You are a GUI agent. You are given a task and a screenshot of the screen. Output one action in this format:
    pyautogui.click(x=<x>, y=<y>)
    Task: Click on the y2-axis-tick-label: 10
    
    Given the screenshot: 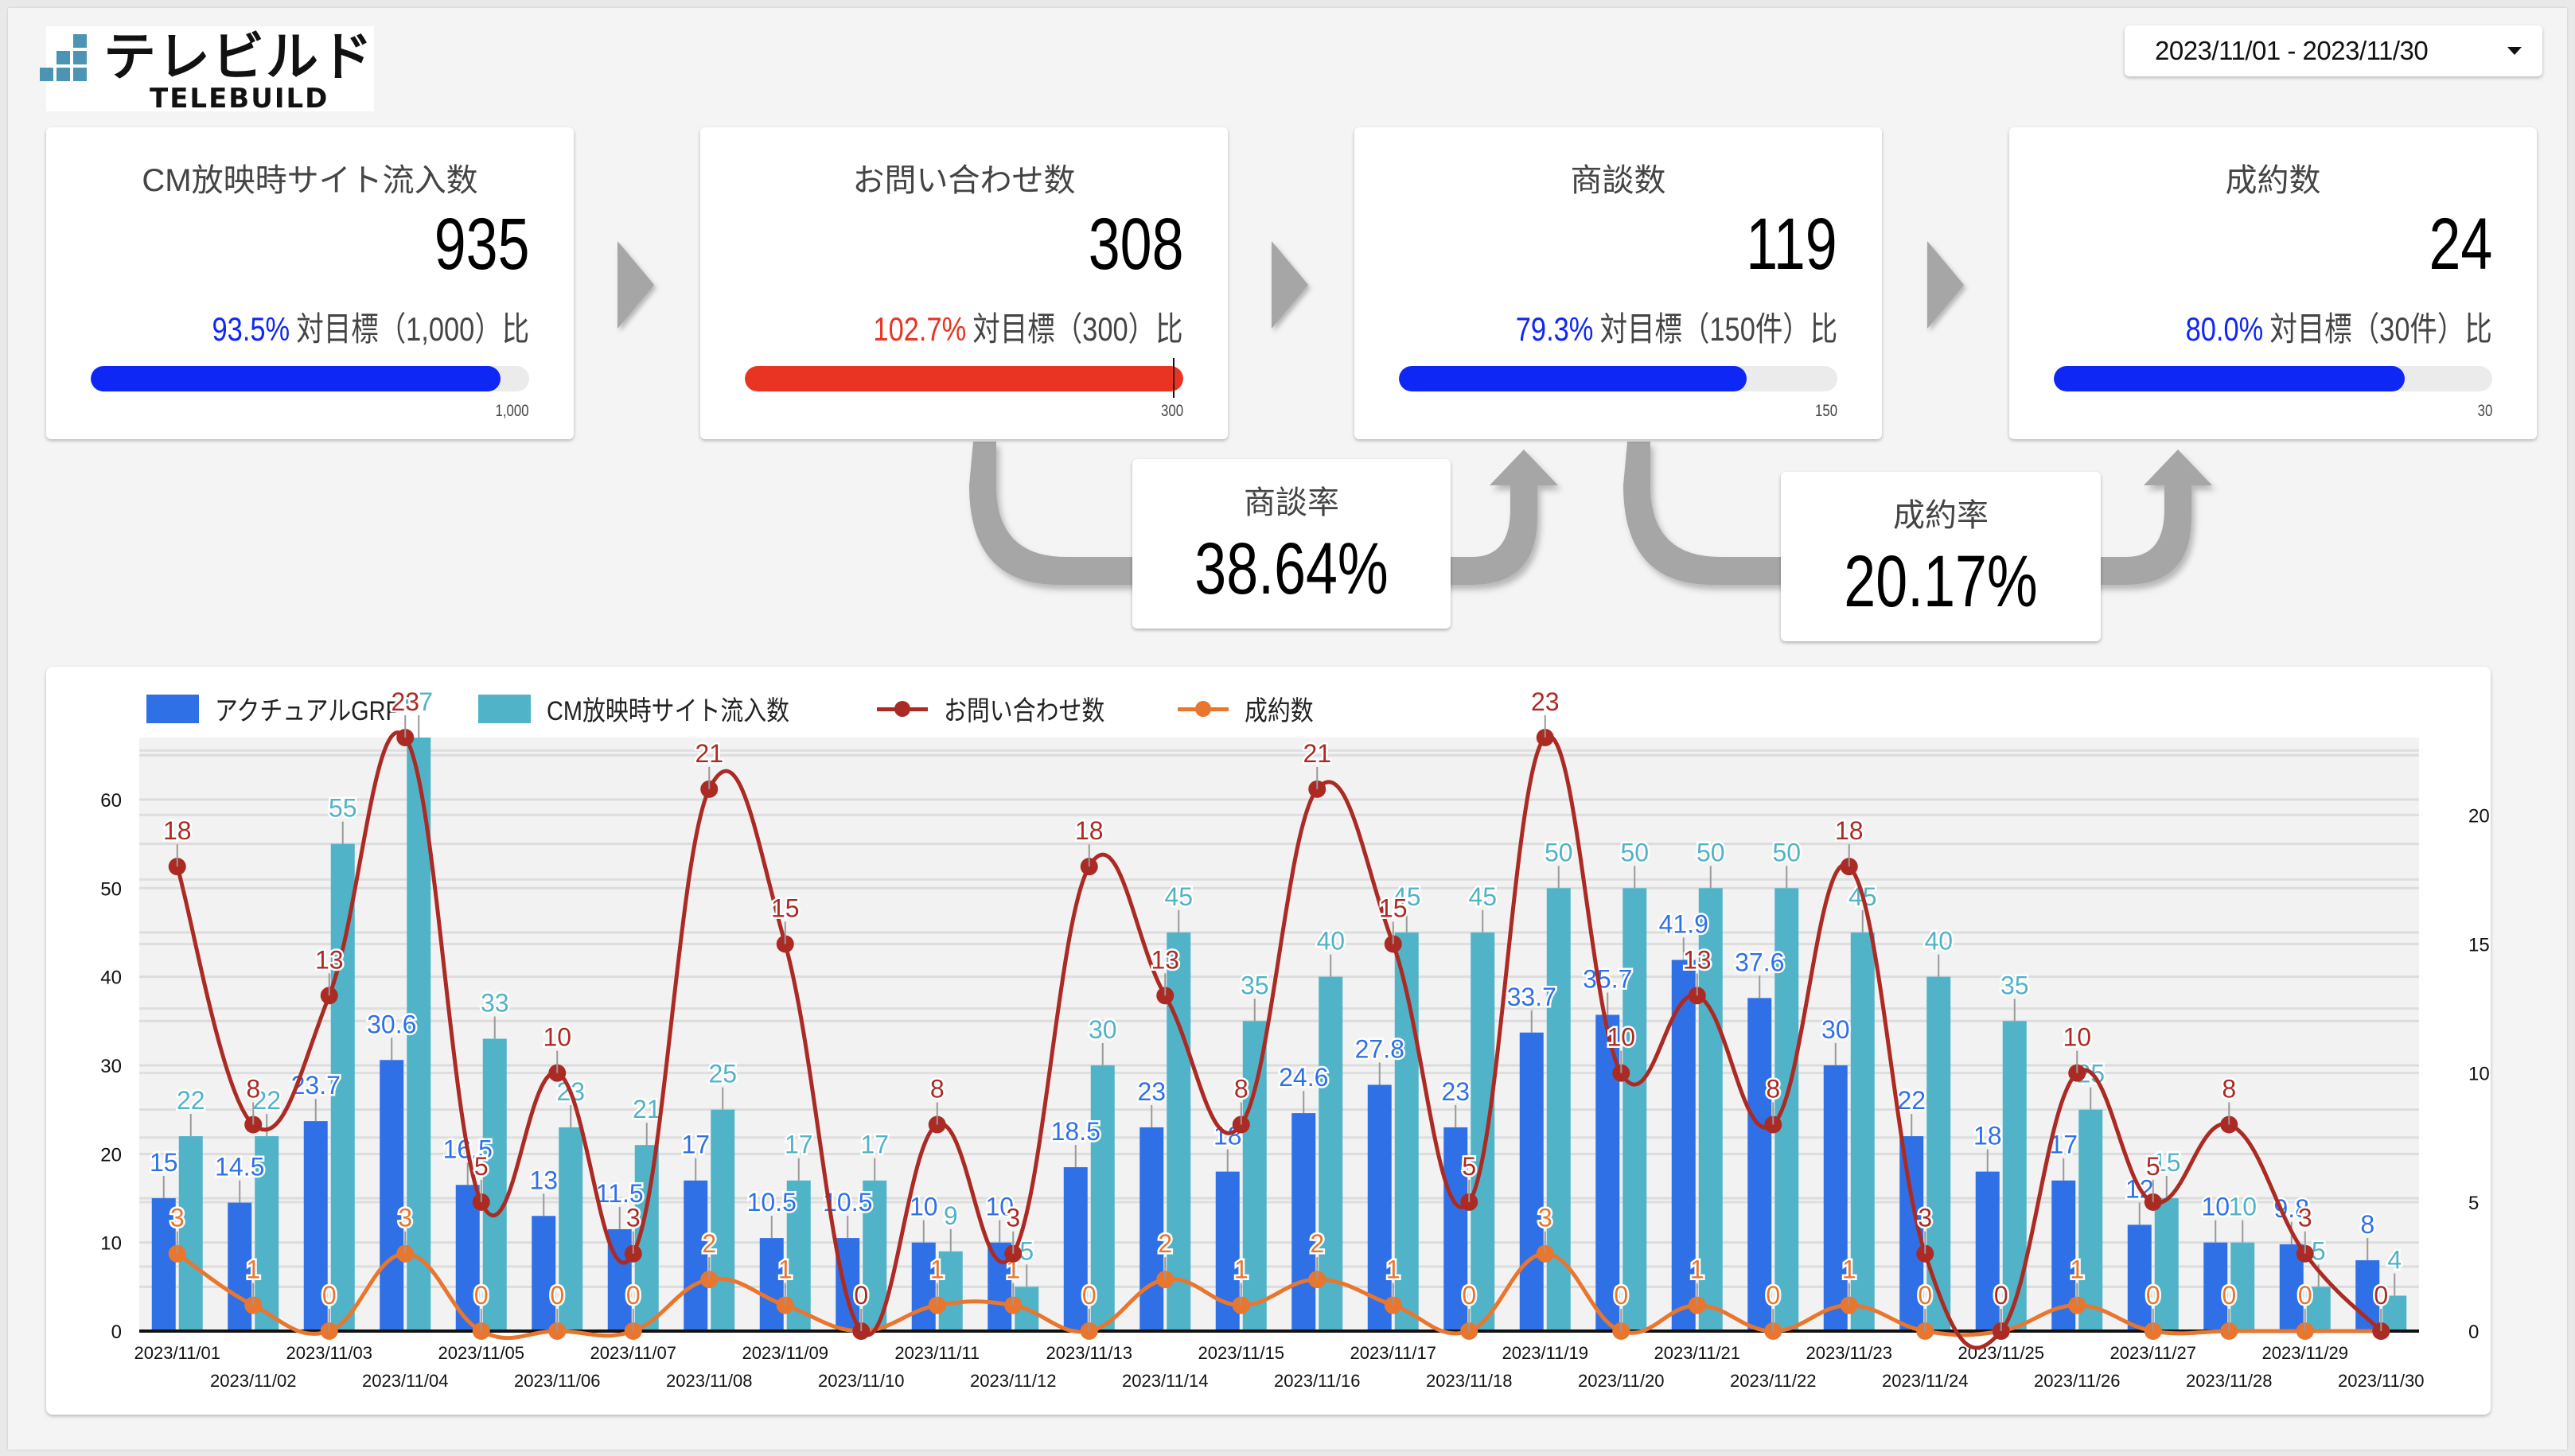 What is the action you would take?
    pyautogui.click(x=2479, y=1074)
    